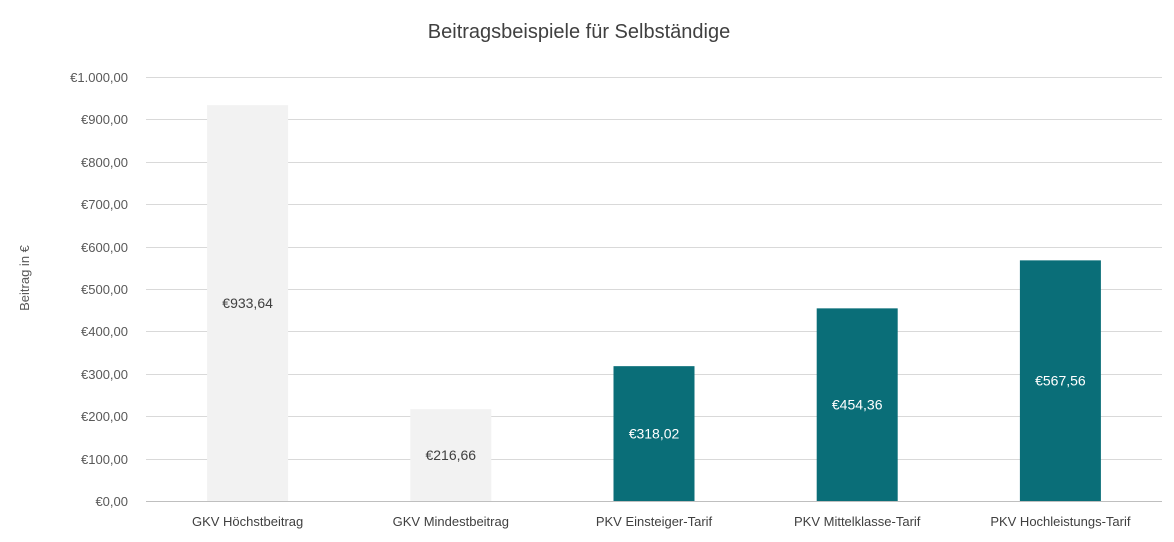 Image resolution: width=1174 pixels, height=542 pixels. What do you see at coordinates (104, 374) in the screenshot?
I see `y-tick-label: €300,00` at bounding box center [104, 374].